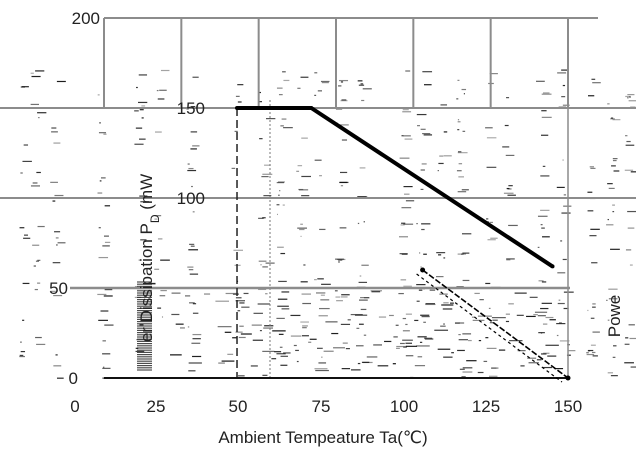 The image size is (636, 450). I want to click on y-tick-label: 0, so click(73, 378).